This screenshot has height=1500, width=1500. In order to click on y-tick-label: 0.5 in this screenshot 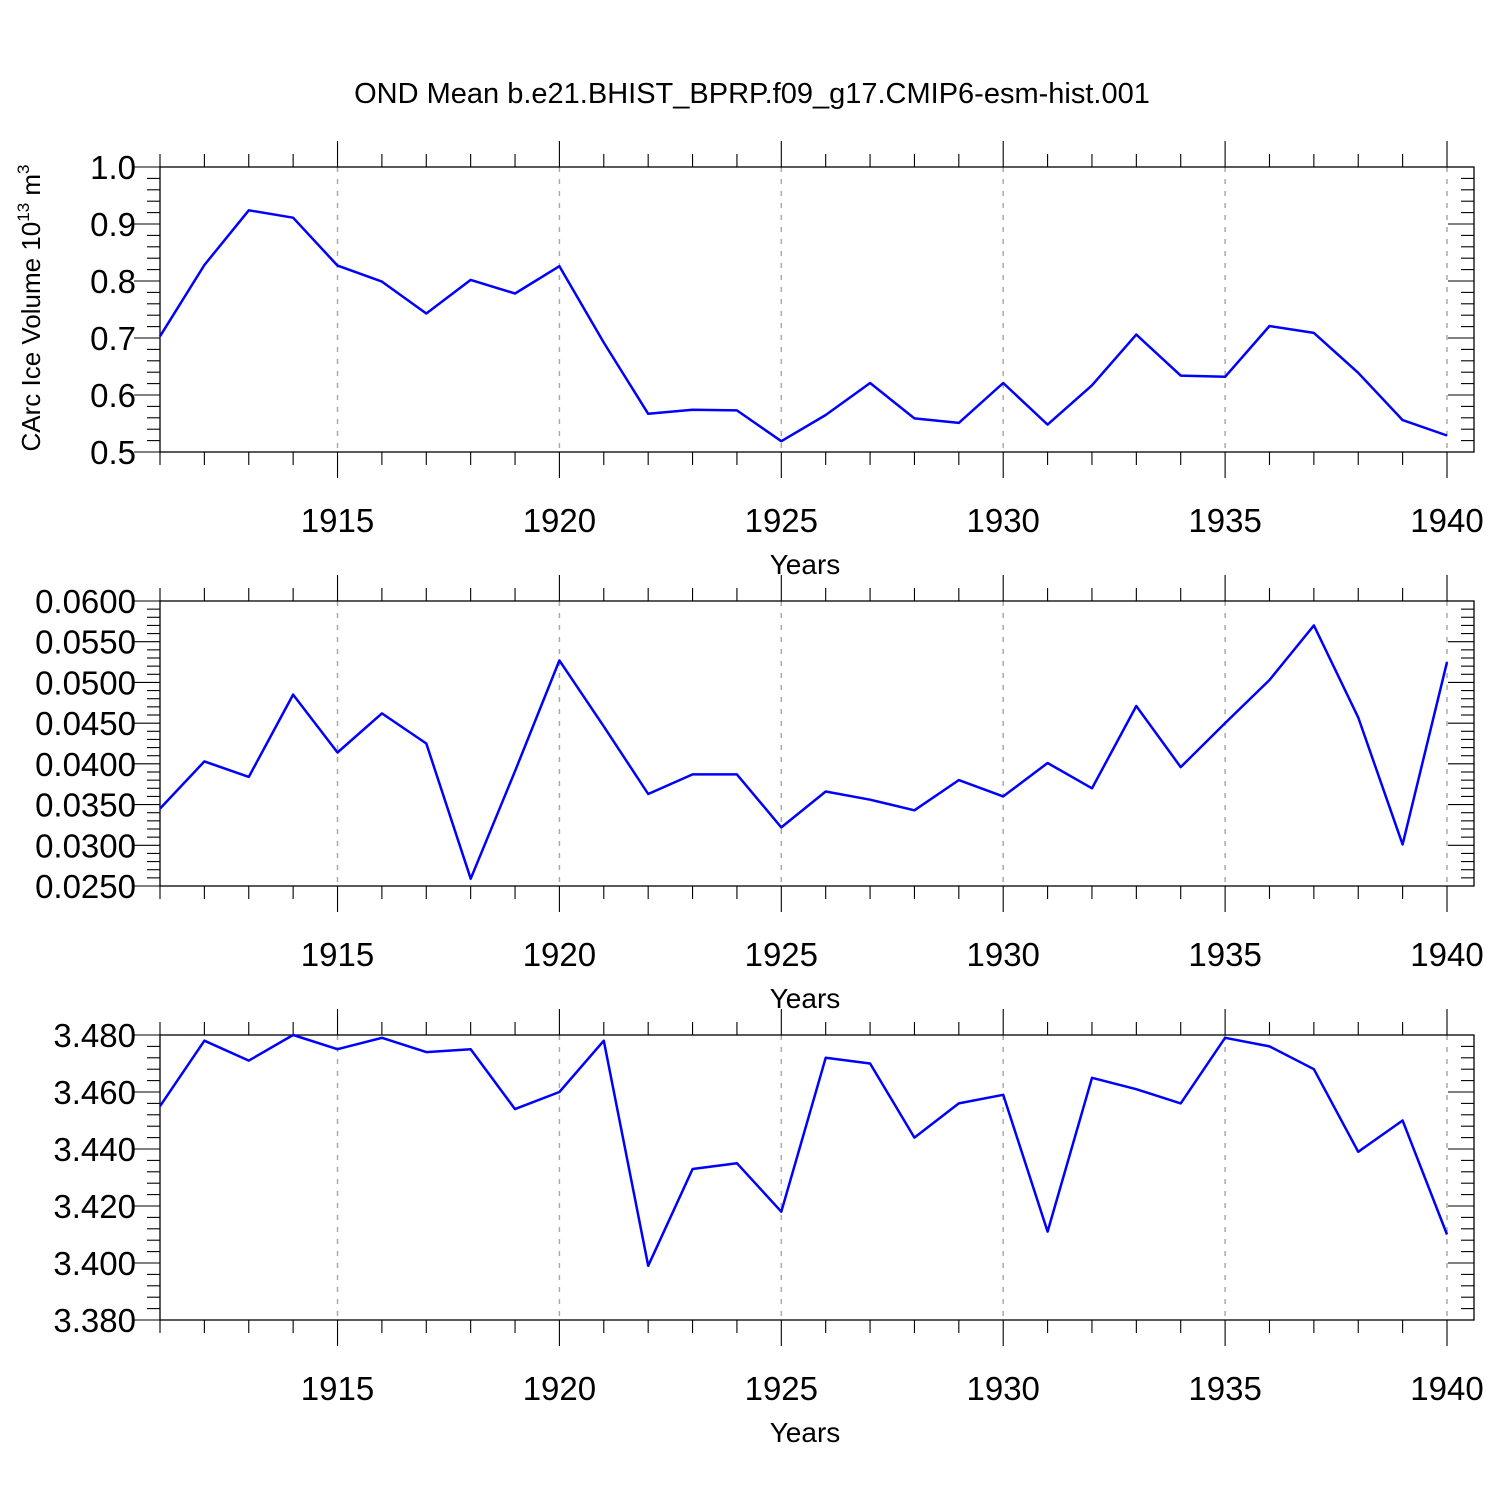, I will do `click(113, 452)`.